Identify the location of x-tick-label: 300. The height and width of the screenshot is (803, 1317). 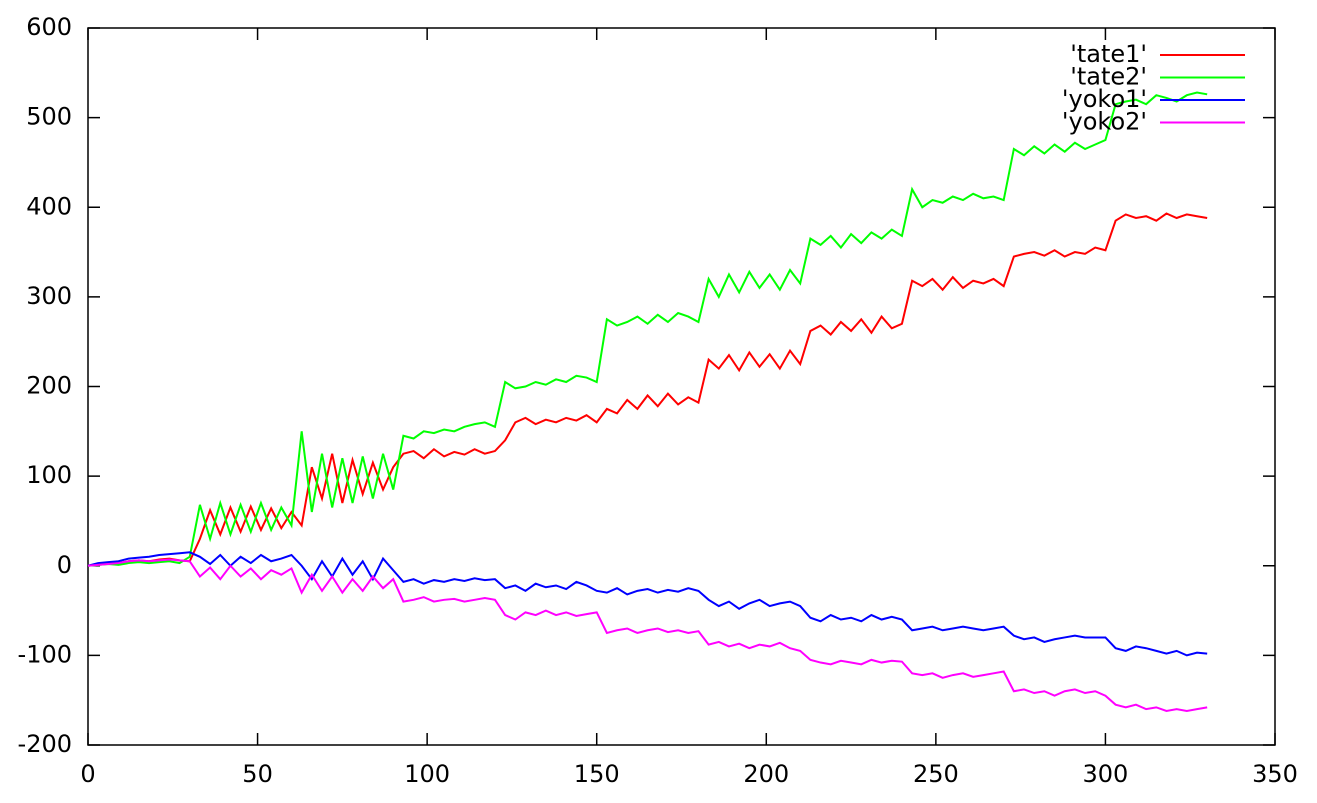
(1106, 774).